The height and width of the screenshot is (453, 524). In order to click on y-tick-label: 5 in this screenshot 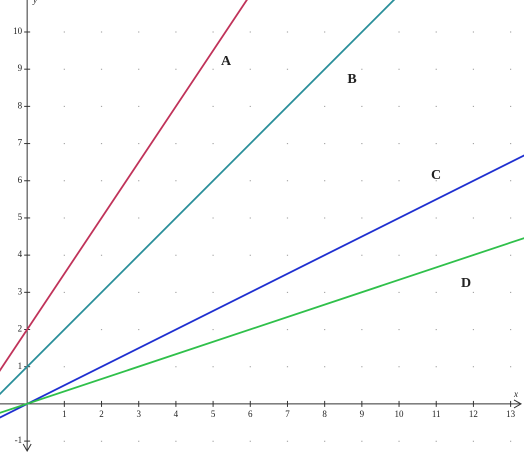, I will do `click(20, 217)`.